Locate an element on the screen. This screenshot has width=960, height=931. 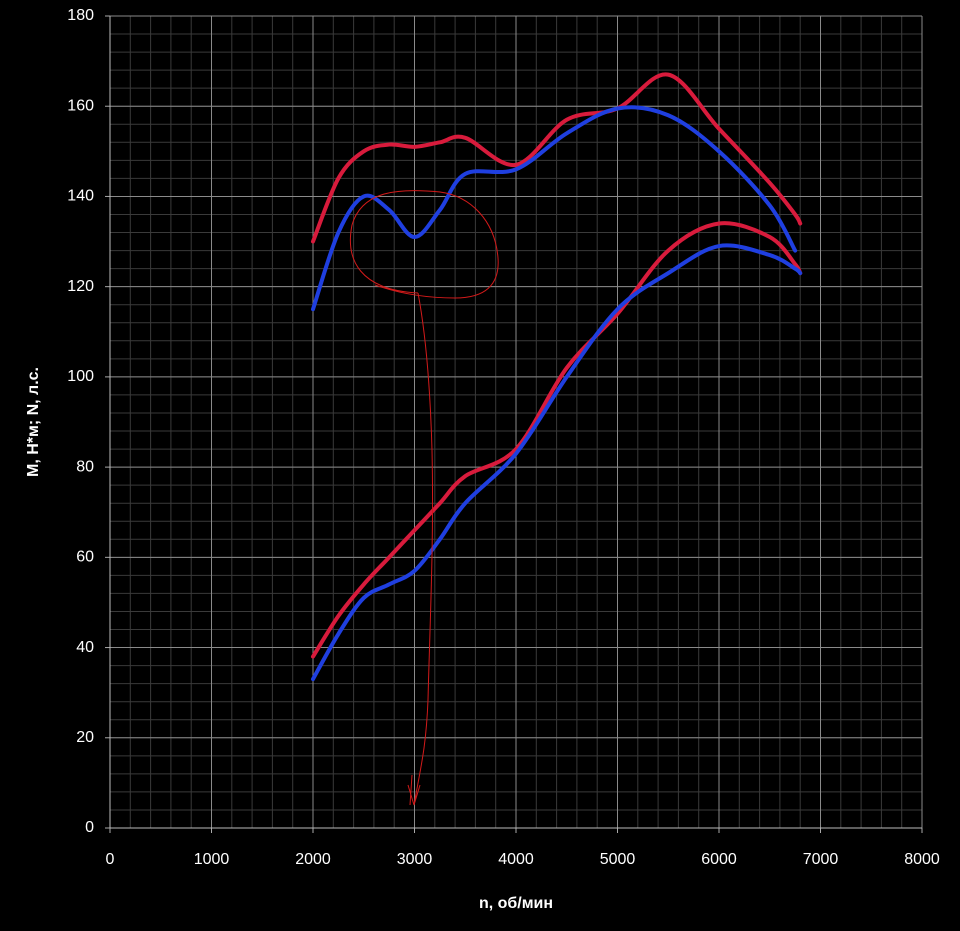
y-tick-label: 160 is located at coordinates (80, 105).